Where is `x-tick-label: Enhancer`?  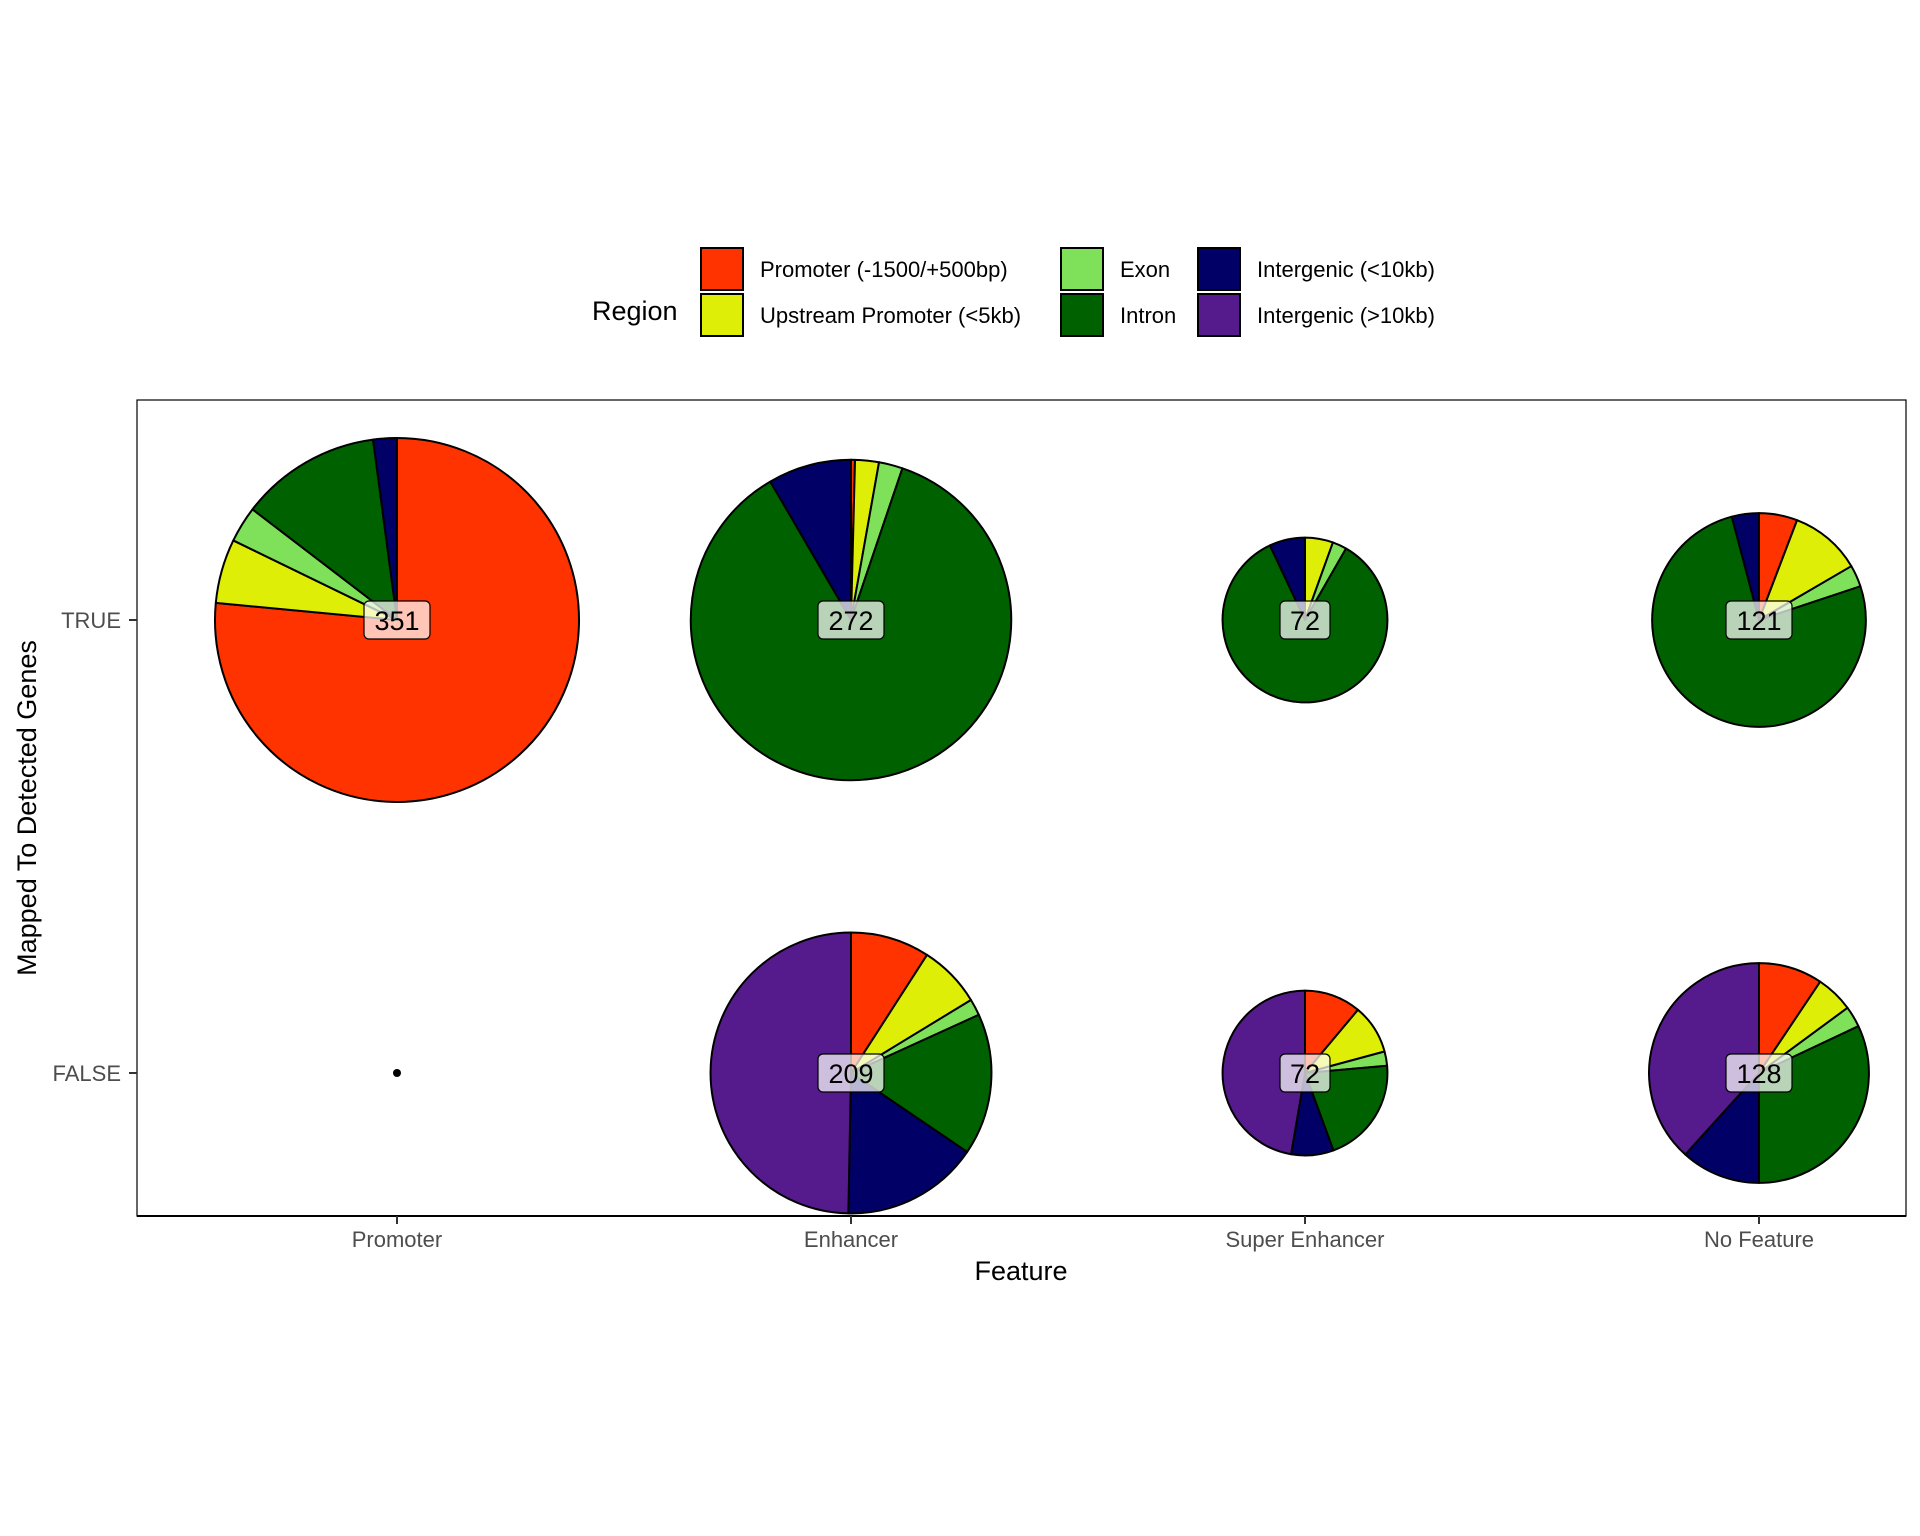
x-tick-label: Enhancer is located at coordinates (851, 1239).